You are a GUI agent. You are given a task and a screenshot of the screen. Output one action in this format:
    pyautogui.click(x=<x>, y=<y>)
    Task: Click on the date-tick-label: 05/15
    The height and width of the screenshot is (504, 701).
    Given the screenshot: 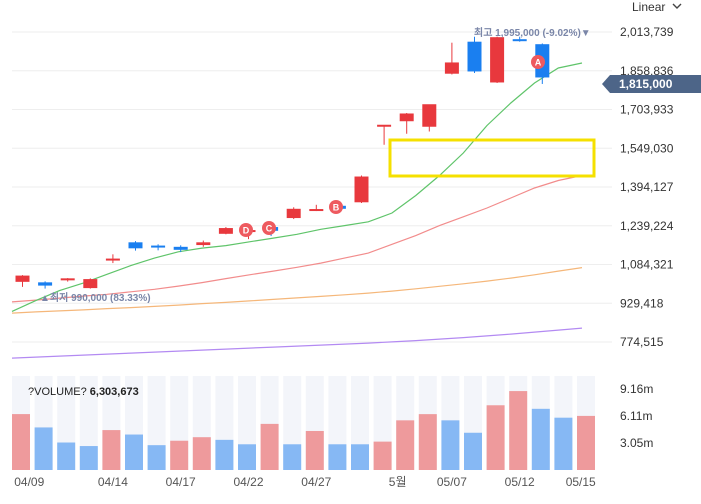 What is the action you would take?
    pyautogui.click(x=581, y=482)
    